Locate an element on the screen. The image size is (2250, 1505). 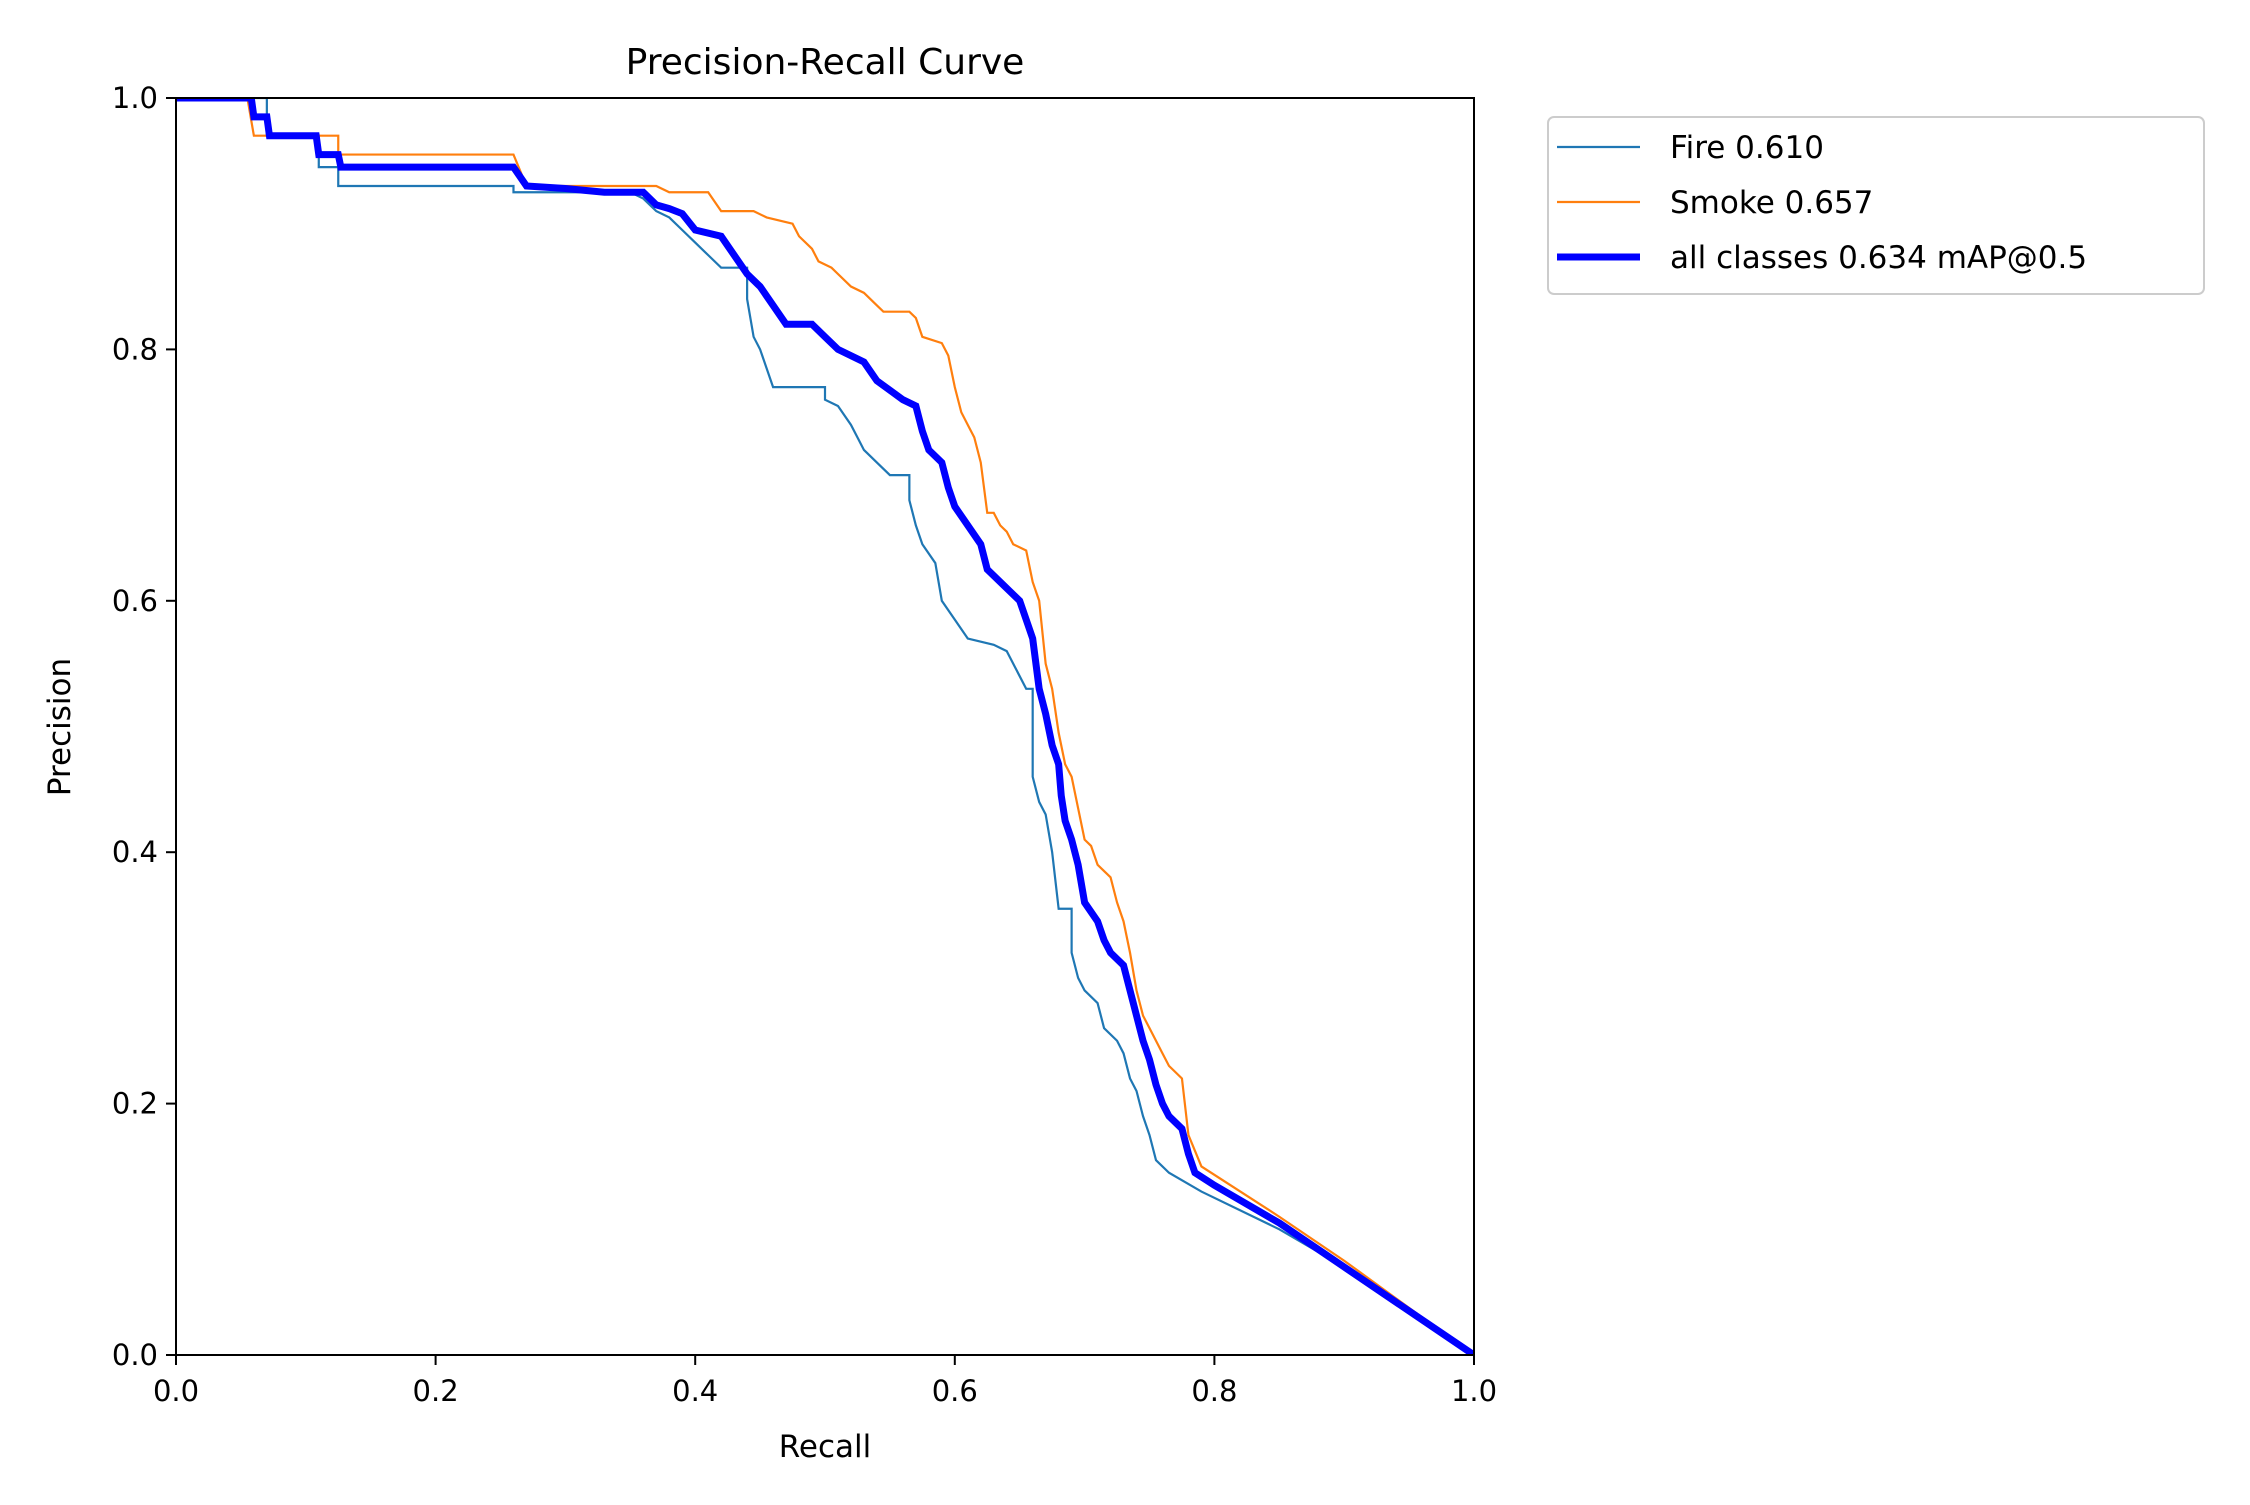
y-tick-label: 1.0 is located at coordinates (135, 98).